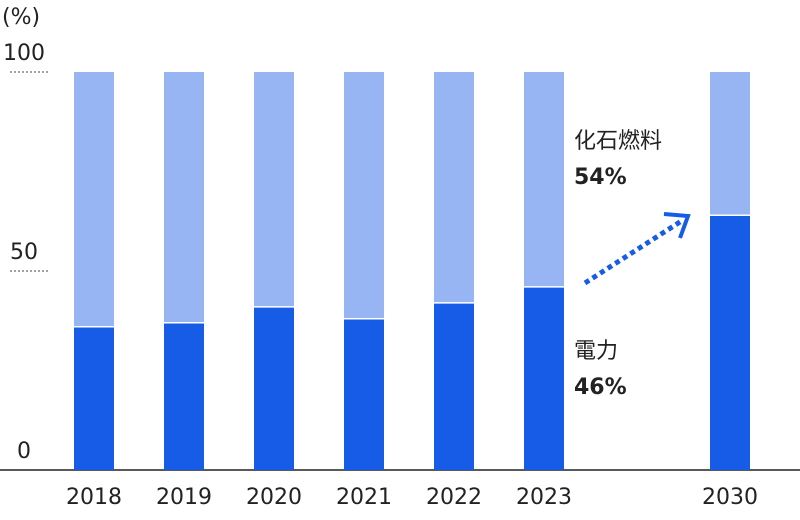 Image resolution: width=800 pixels, height=520 pixels. I want to click on y-tick-label: 100, so click(24, 53).